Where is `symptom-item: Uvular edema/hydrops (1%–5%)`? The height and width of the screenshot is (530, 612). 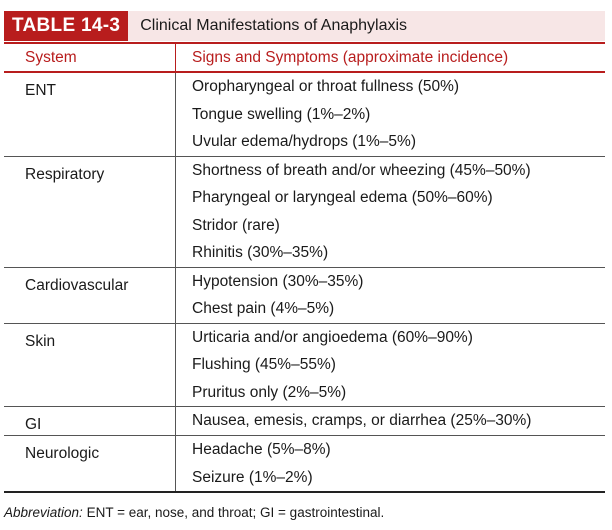
symptom-item: Uvular edema/hydrops (1%–5%) is located at coordinates (304, 141).